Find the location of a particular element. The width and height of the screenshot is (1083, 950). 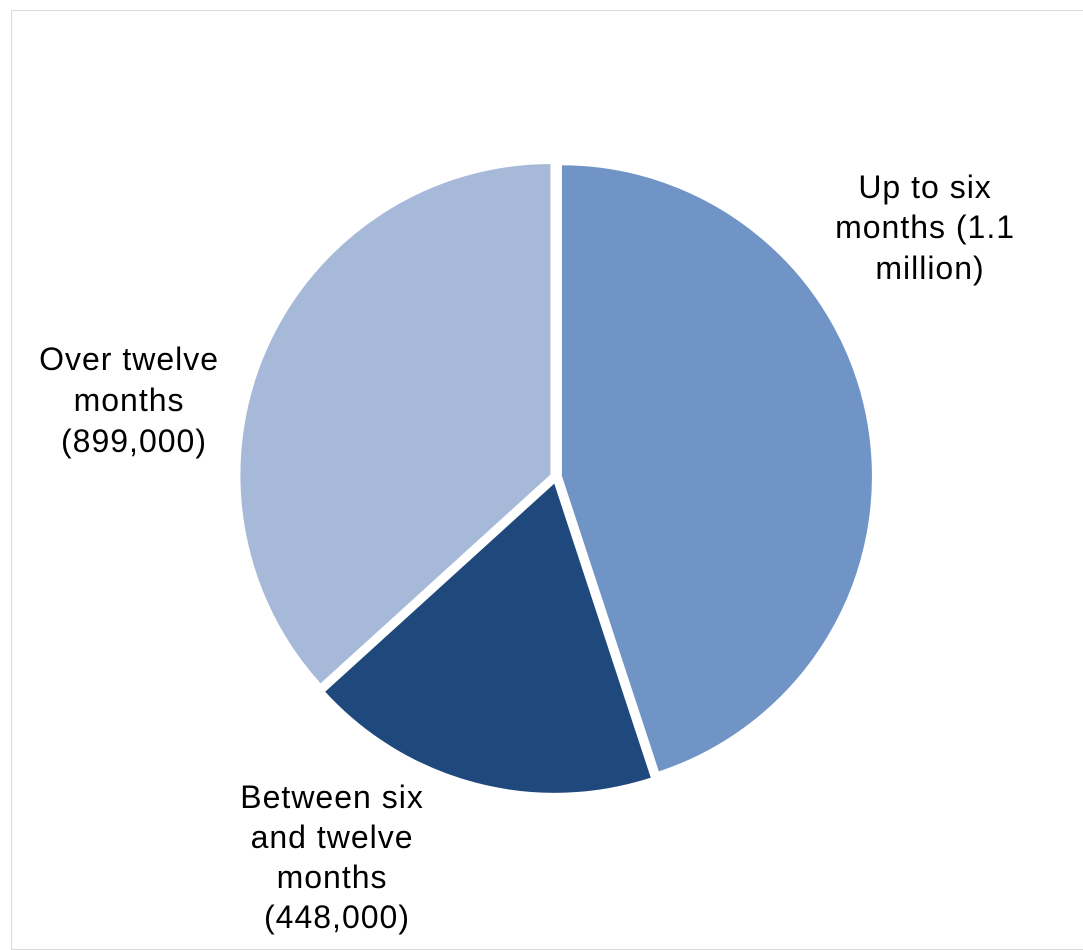

slice-label-over-twelve-months: Over twelve months (899,000) is located at coordinates (134, 400).